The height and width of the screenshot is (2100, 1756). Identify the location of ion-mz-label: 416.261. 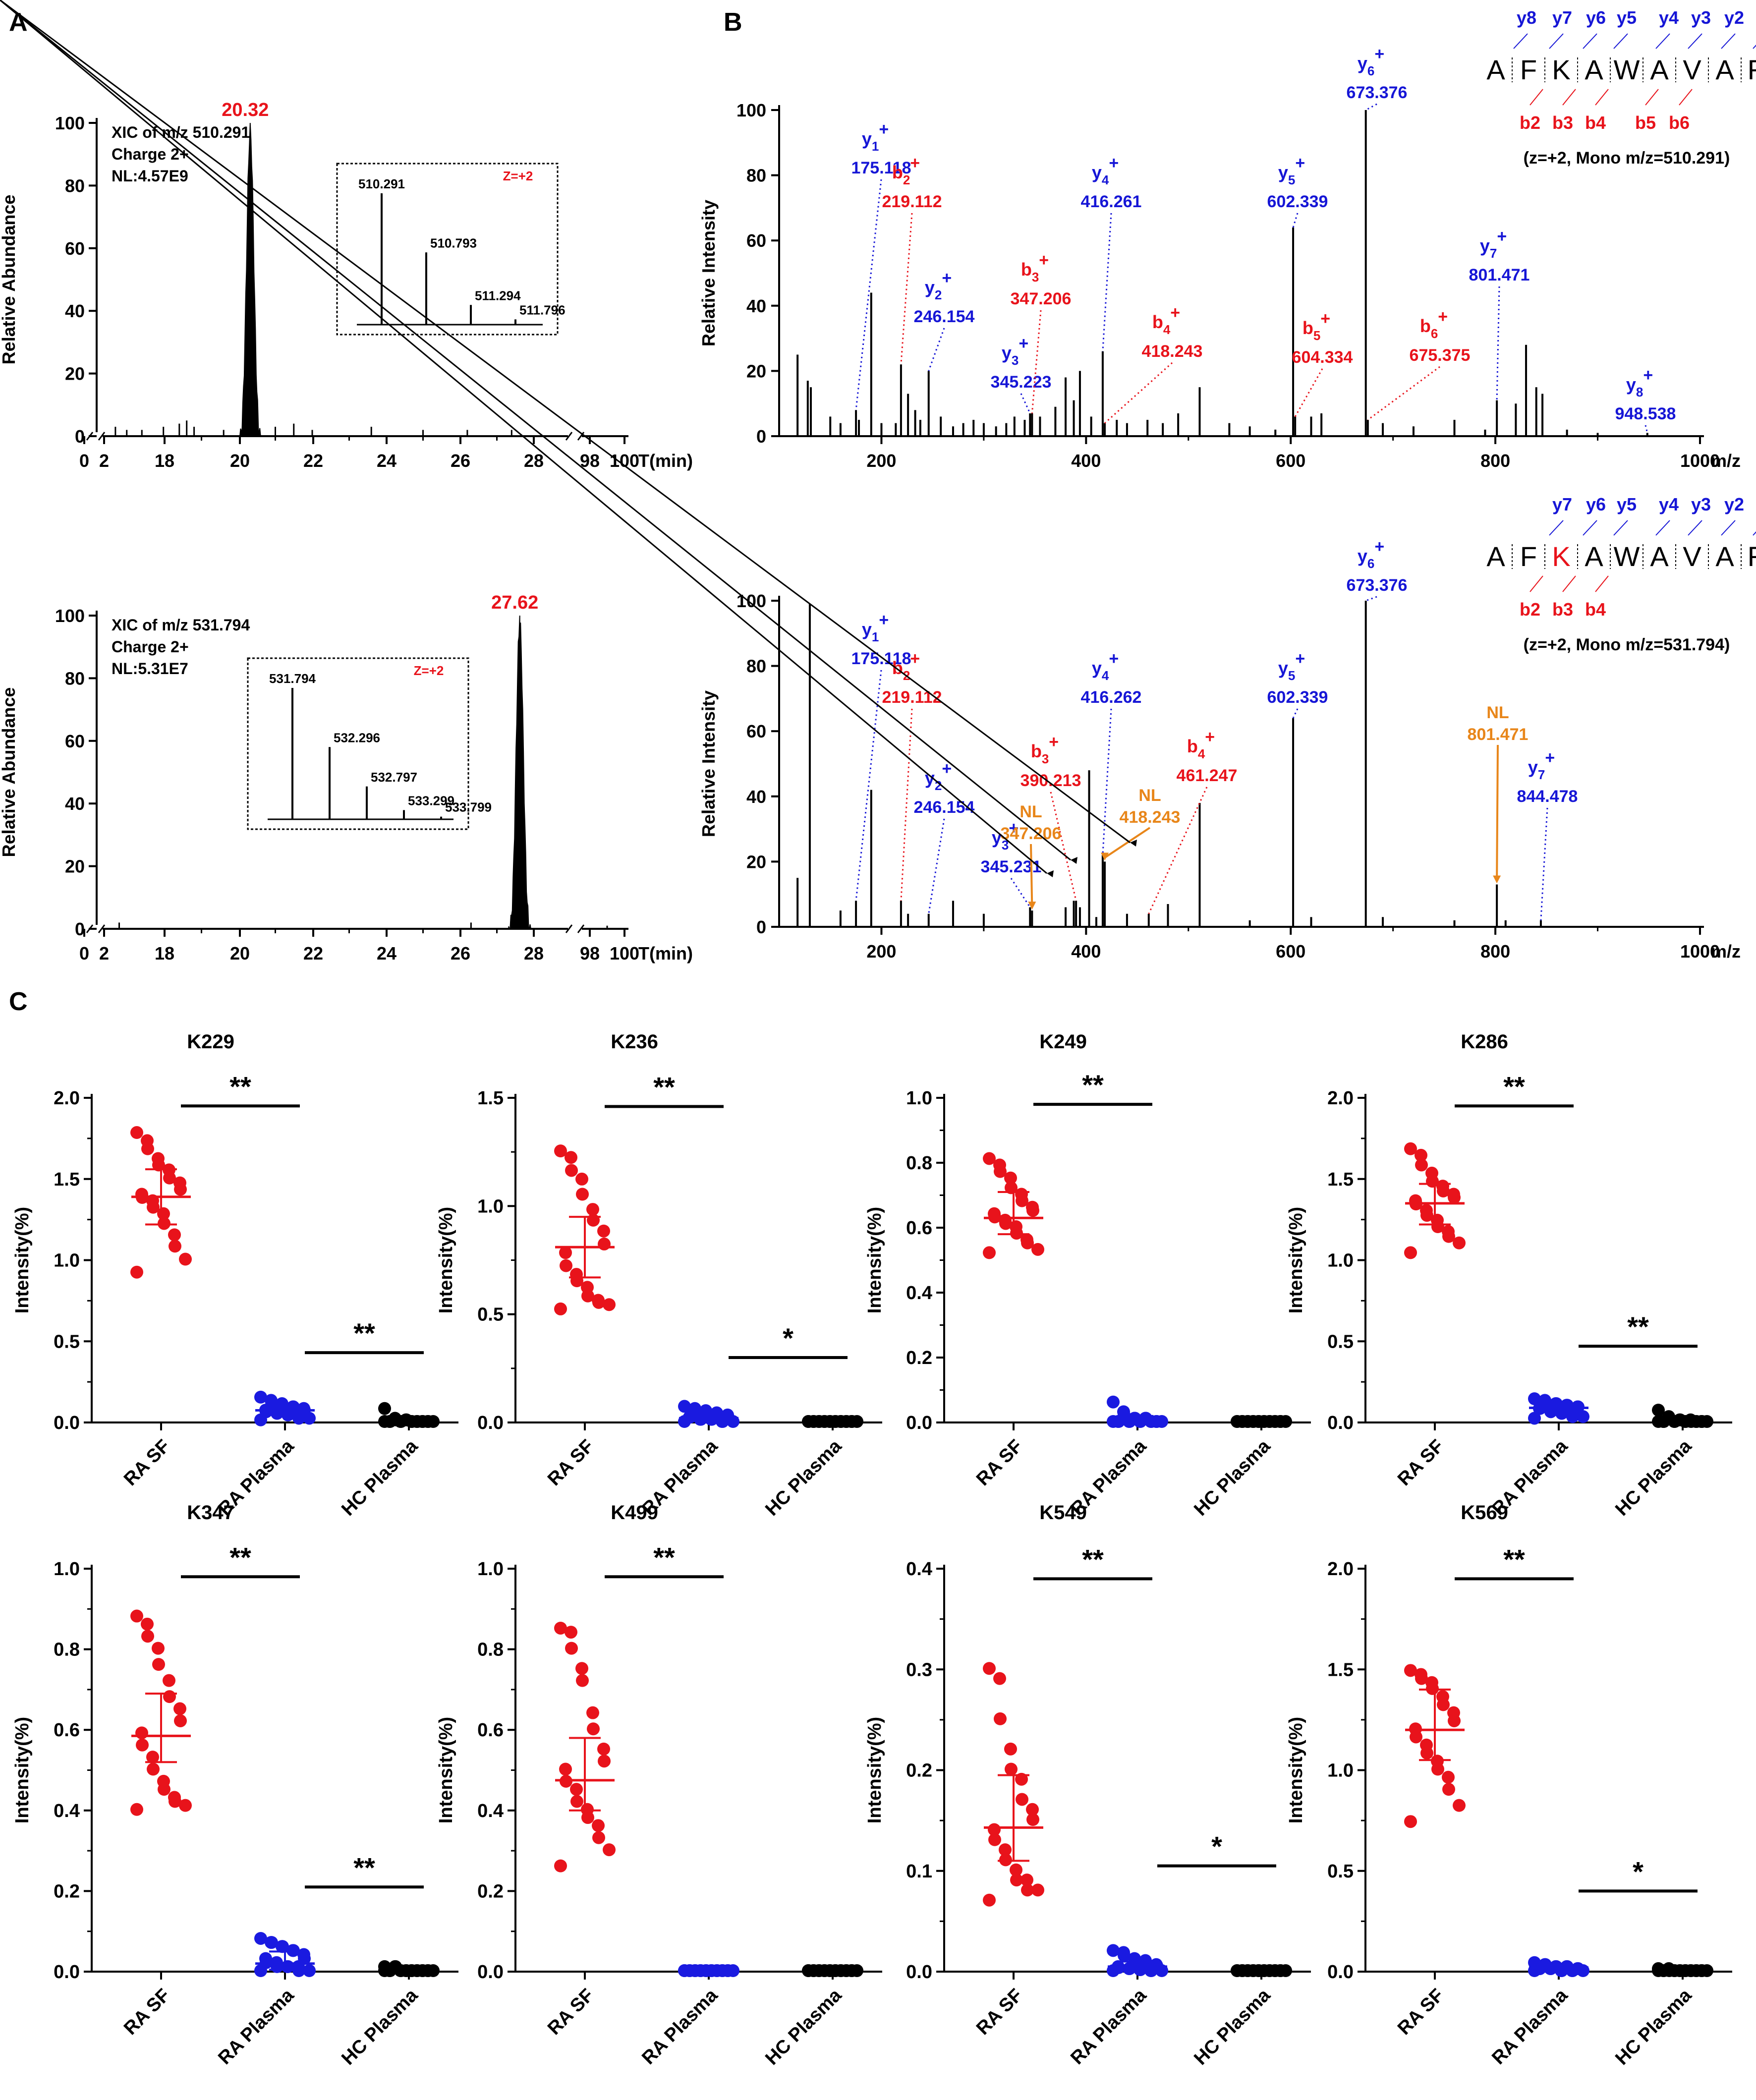
(1111, 202).